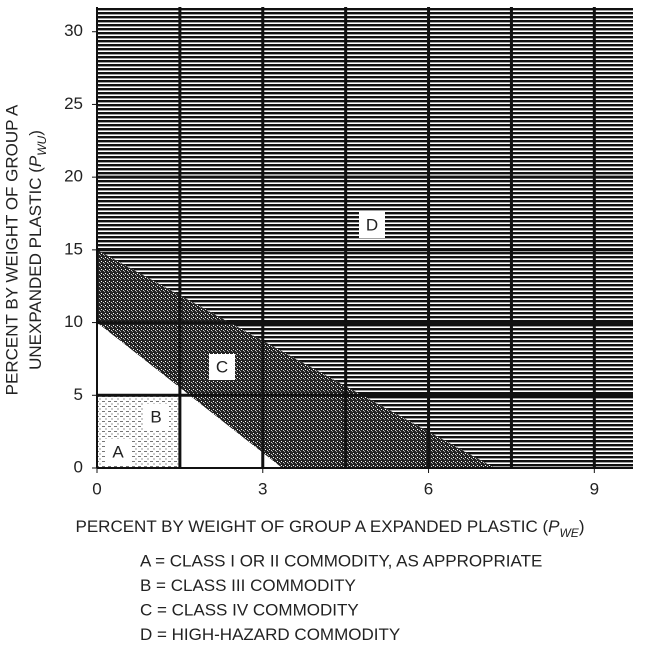 The image size is (672, 648). What do you see at coordinates (248, 585) in the screenshot?
I see `legend-entry: B = CLASS III COMMODITY` at bounding box center [248, 585].